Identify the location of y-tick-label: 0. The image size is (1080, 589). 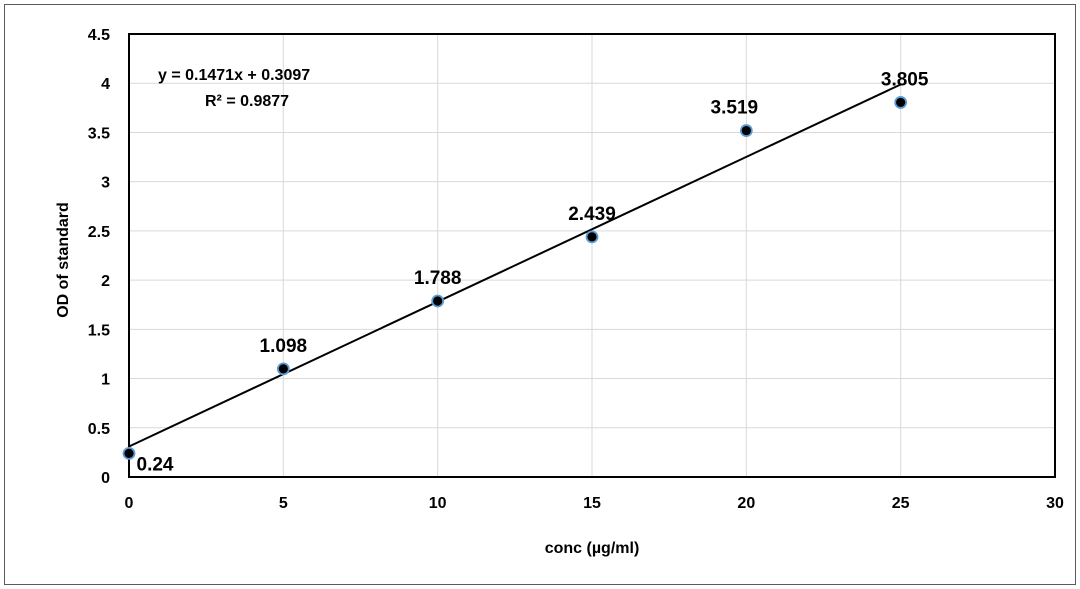
(105, 478).